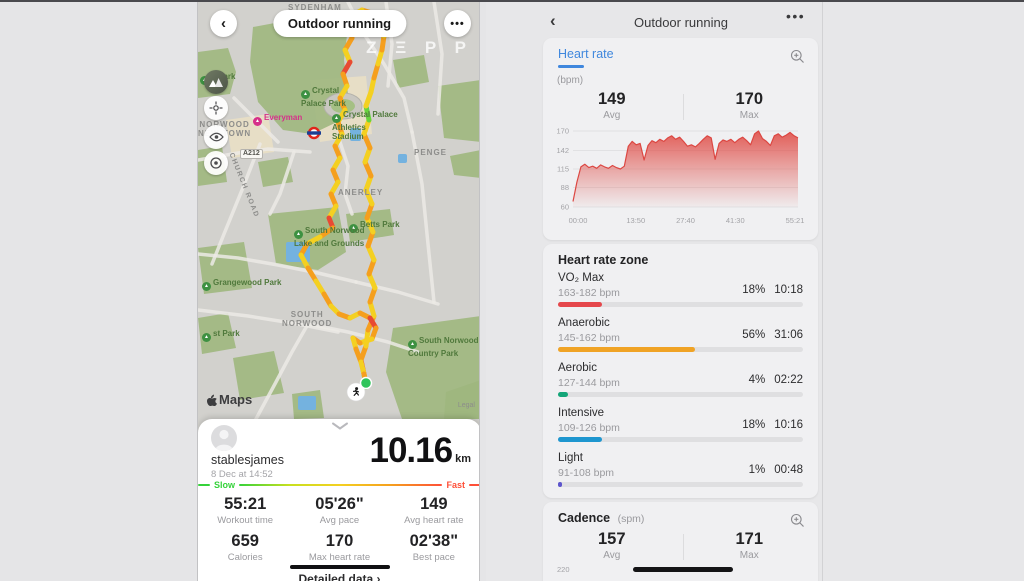  I want to click on mountains-icon, so click(216, 82).